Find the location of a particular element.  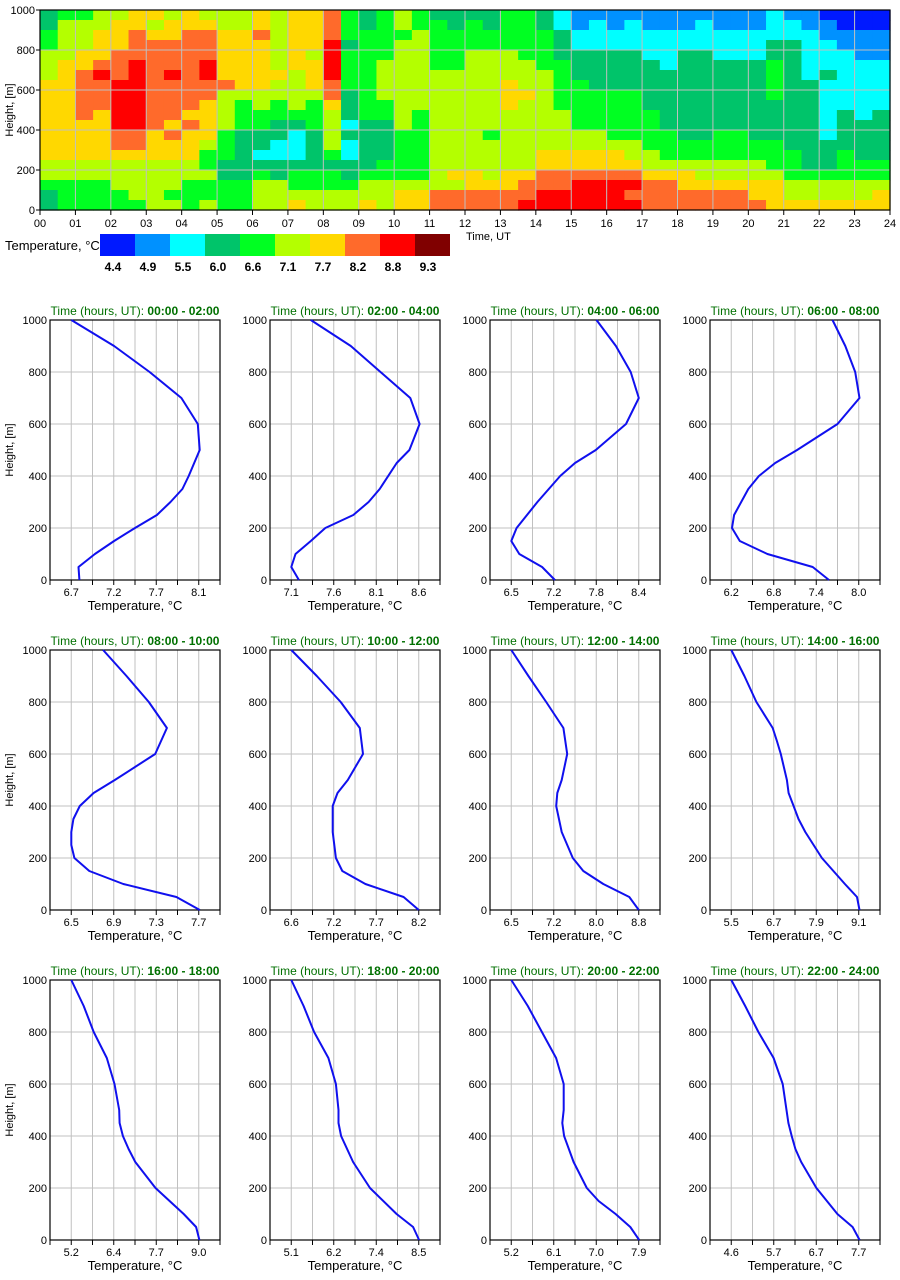

x-tick-label: 03 is located at coordinates (146, 224).